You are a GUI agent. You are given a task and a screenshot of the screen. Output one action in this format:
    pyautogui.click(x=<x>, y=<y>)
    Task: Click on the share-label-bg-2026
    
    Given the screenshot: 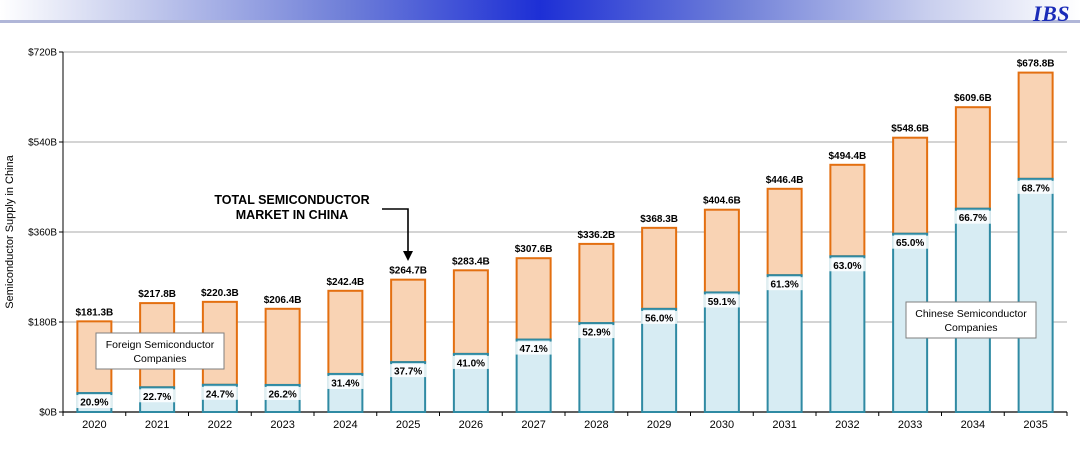 What is the action you would take?
    pyautogui.click(x=470, y=362)
    